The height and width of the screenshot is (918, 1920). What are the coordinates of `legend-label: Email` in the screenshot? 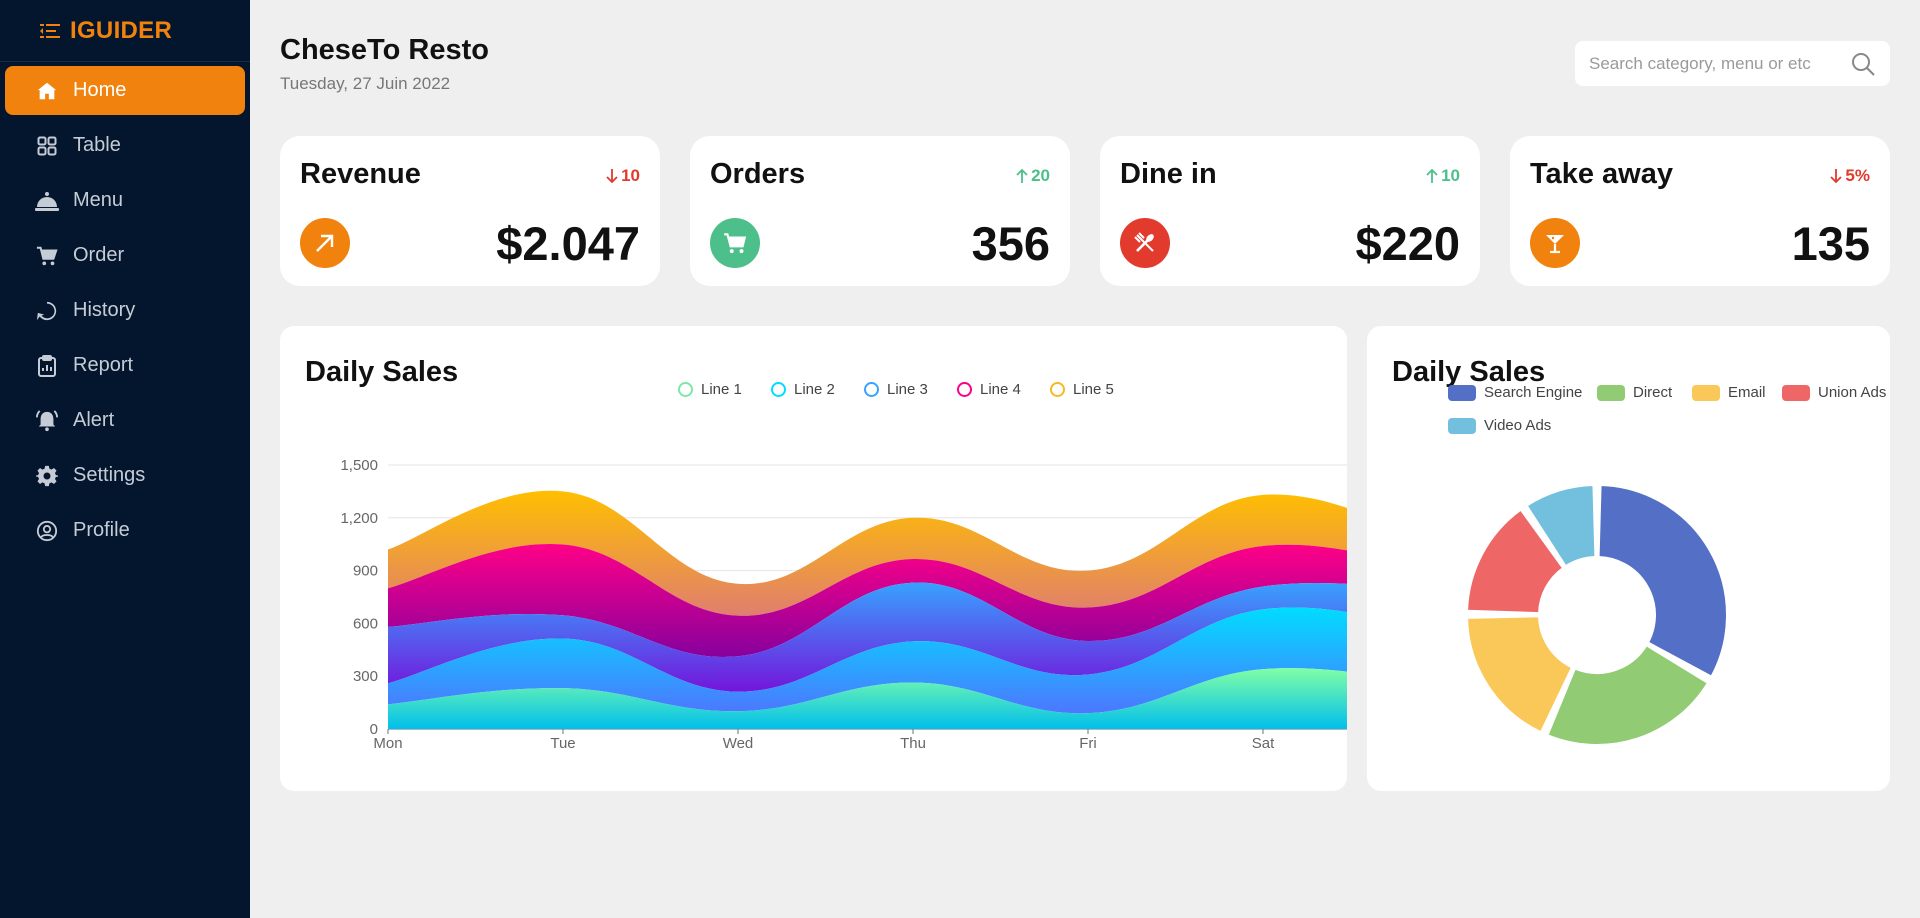 It's located at (1747, 392).